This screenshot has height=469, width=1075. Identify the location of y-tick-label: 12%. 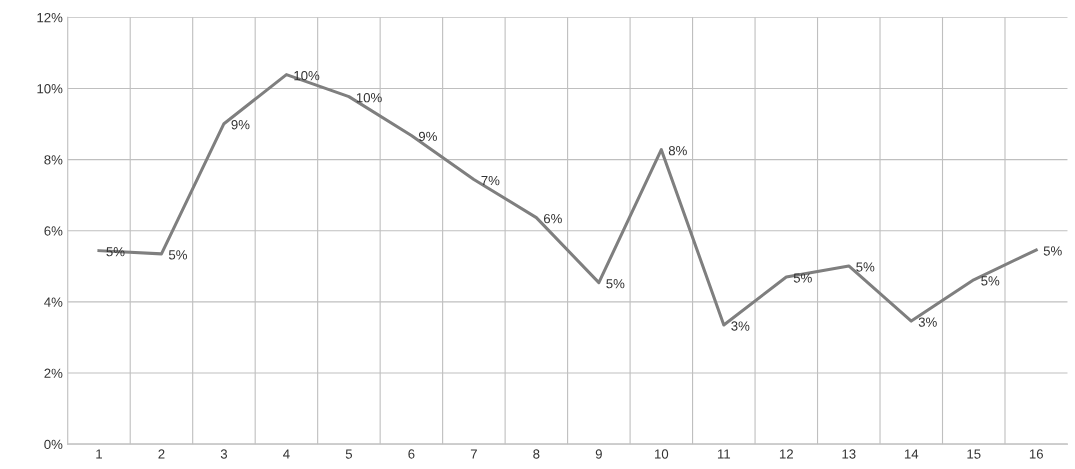
(50, 17).